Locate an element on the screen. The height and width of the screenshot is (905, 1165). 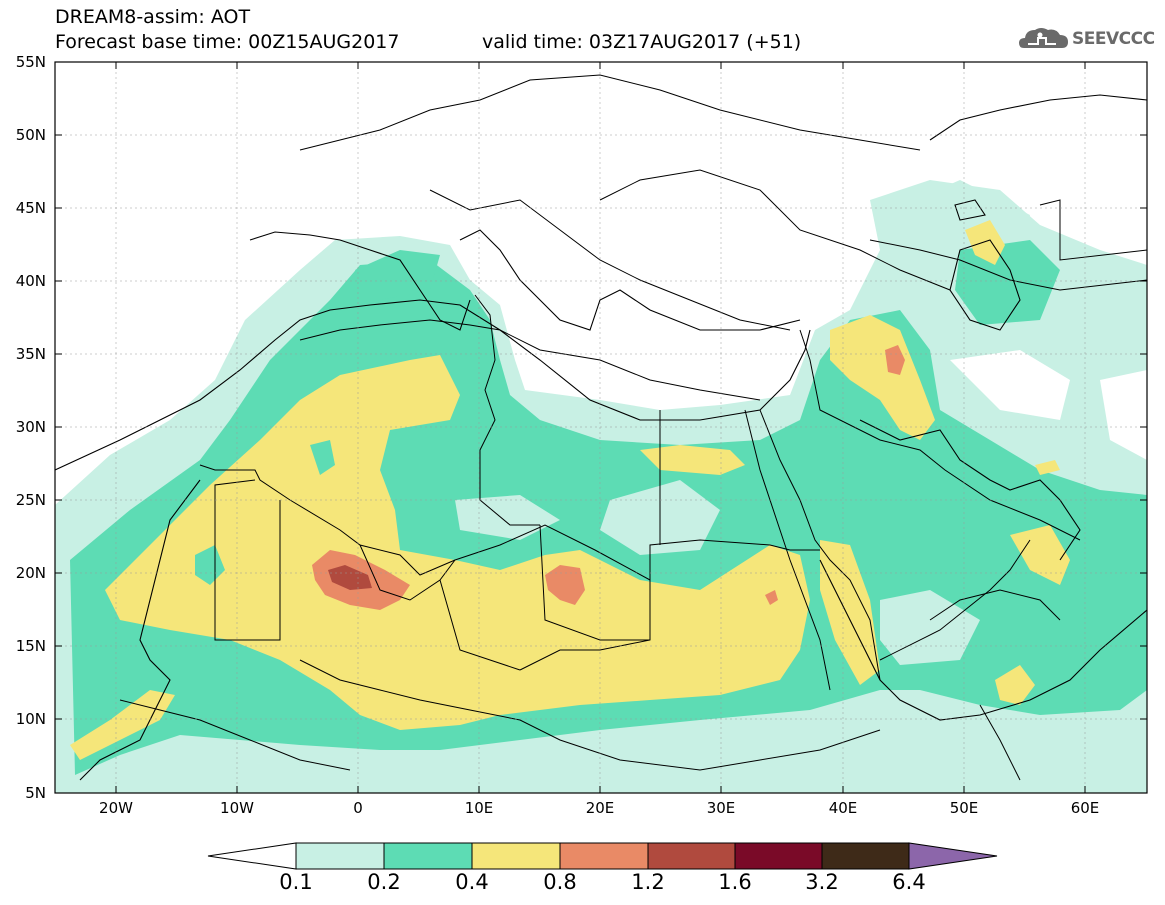
lon-label-0: 0 is located at coordinates (358, 808).